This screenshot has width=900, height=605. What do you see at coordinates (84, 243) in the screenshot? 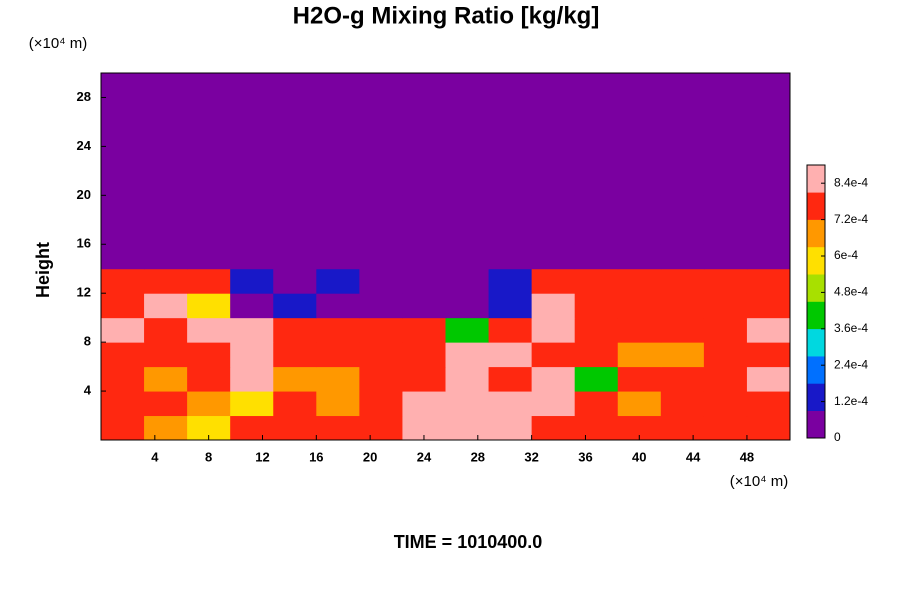
I see `y-tick-label: 16` at bounding box center [84, 243].